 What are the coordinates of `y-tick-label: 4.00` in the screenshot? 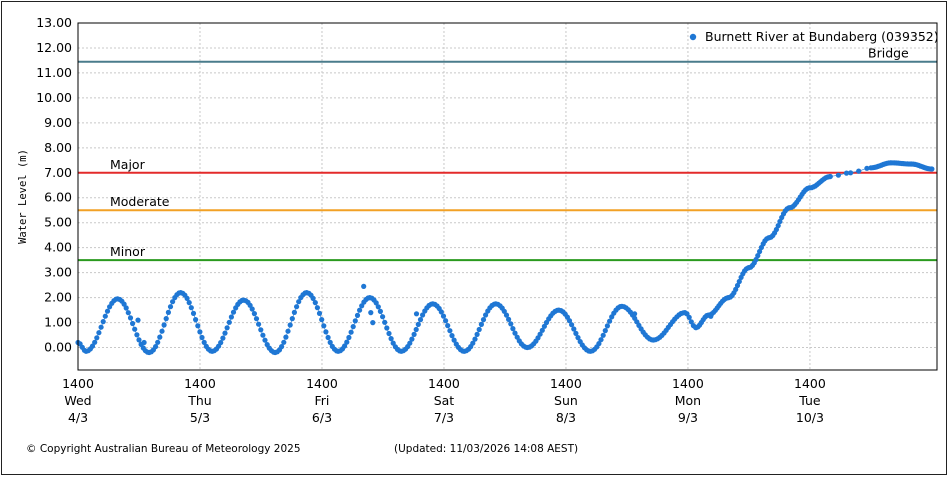 It's located at (58, 247).